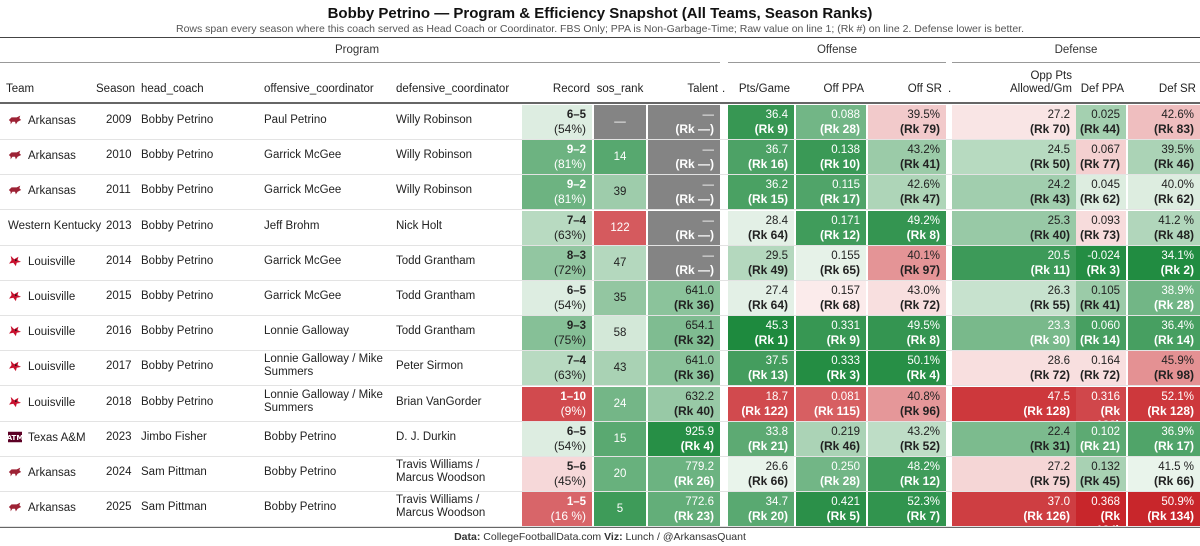  What do you see at coordinates (1105, 502) in the screenshot?
I see `def-ppa-cell-value: 0.368` at bounding box center [1105, 502].